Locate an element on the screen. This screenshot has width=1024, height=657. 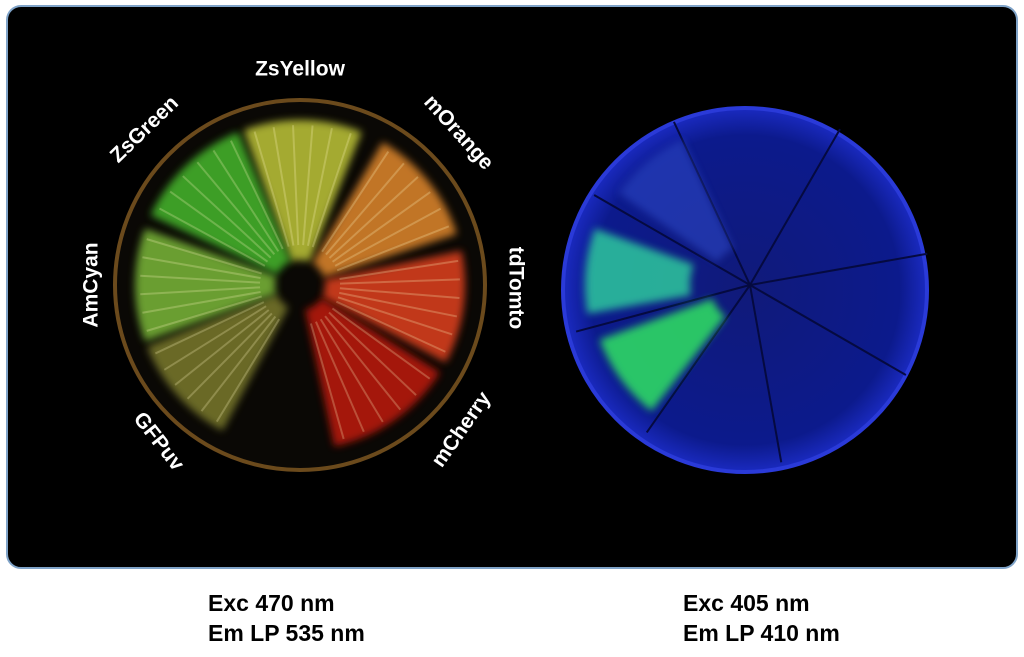
strain-label: AmCyan is located at coordinates (91, 284).